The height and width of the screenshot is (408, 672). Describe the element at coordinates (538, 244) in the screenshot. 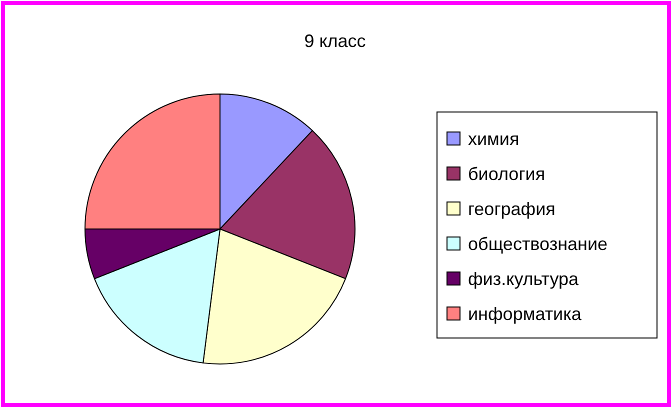

I see `legend-label: обществознание` at that location.